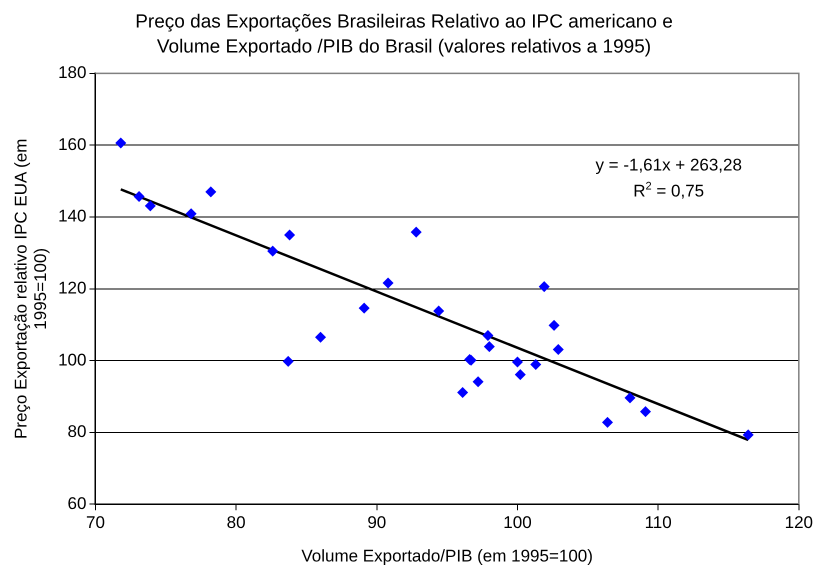 The height and width of the screenshot is (575, 816). What do you see at coordinates (72, 72) in the screenshot?
I see `y-tick-label: 180` at bounding box center [72, 72].